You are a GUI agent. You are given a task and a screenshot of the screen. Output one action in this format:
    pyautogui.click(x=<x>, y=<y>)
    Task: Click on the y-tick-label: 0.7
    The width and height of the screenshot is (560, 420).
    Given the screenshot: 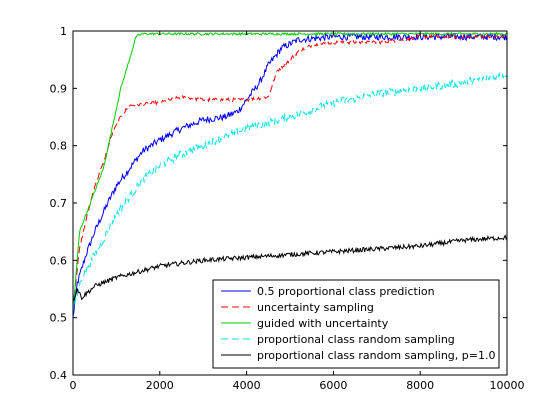 What is the action you would take?
    pyautogui.click(x=59, y=203)
    